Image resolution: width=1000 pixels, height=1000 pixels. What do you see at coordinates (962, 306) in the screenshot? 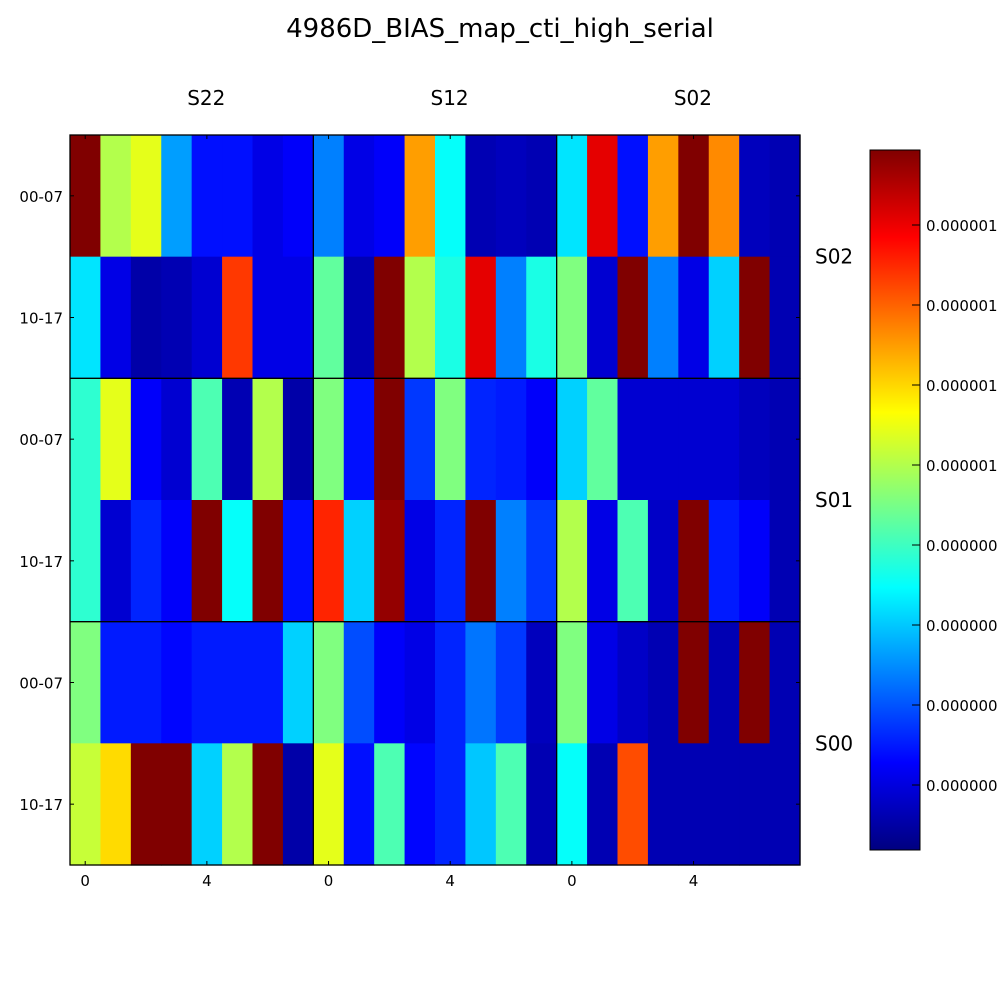
I see `colorbar-tick-label: 0.000001` at bounding box center [962, 306].